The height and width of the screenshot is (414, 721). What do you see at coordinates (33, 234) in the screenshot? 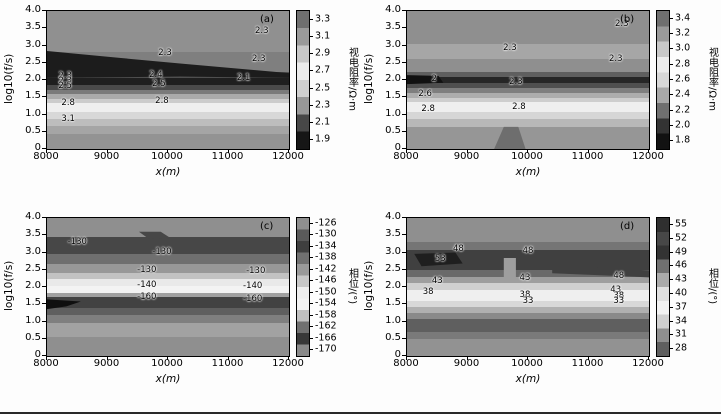
I see `y-tick-label: 3.5` at bounding box center [33, 234].